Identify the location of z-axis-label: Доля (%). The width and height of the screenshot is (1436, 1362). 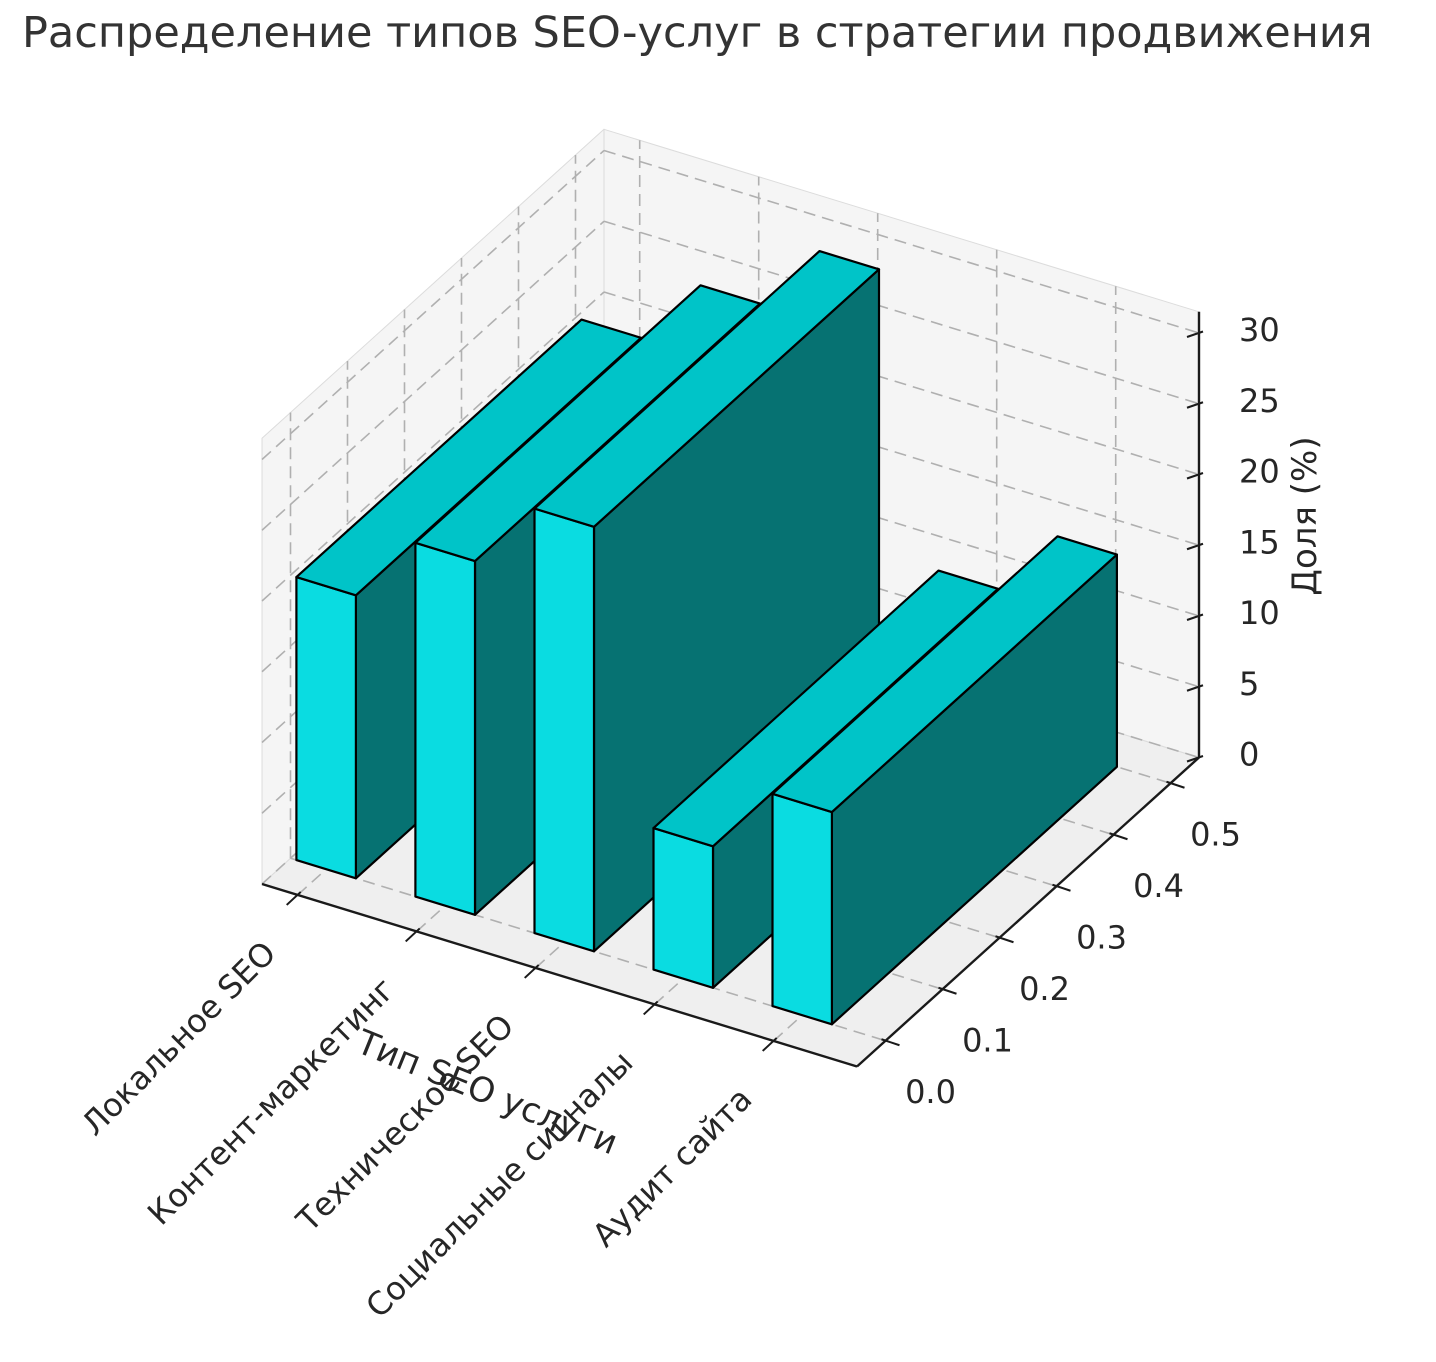
(1305, 515).